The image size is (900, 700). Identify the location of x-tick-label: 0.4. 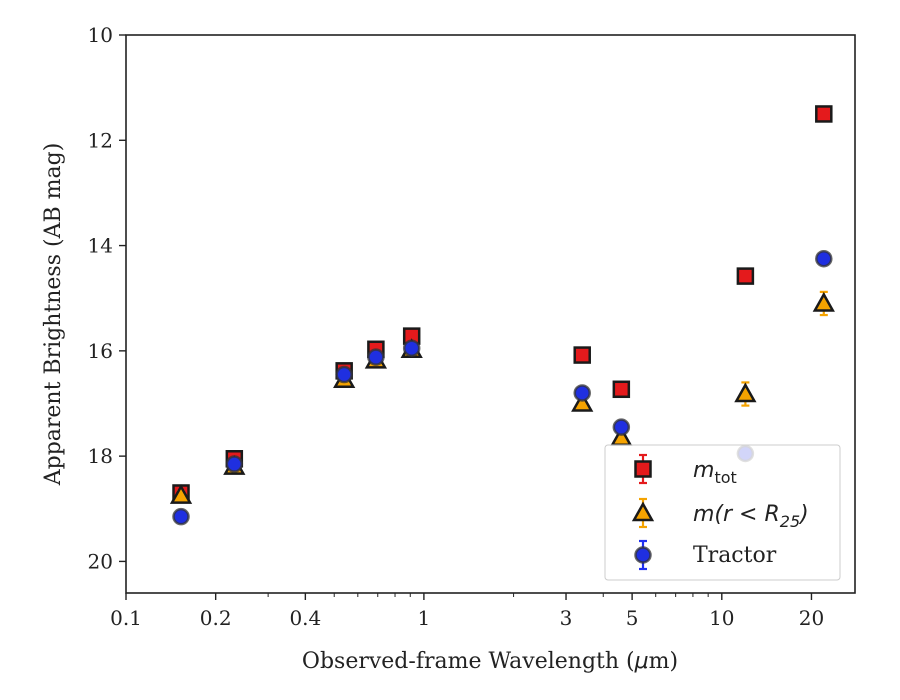
(305, 618).